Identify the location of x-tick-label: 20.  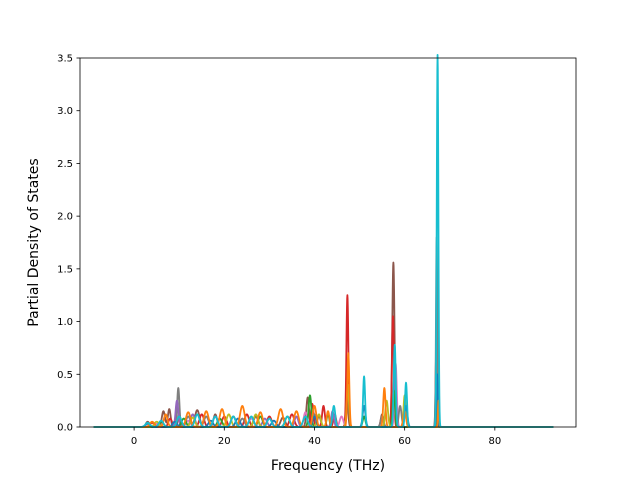
(224, 441).